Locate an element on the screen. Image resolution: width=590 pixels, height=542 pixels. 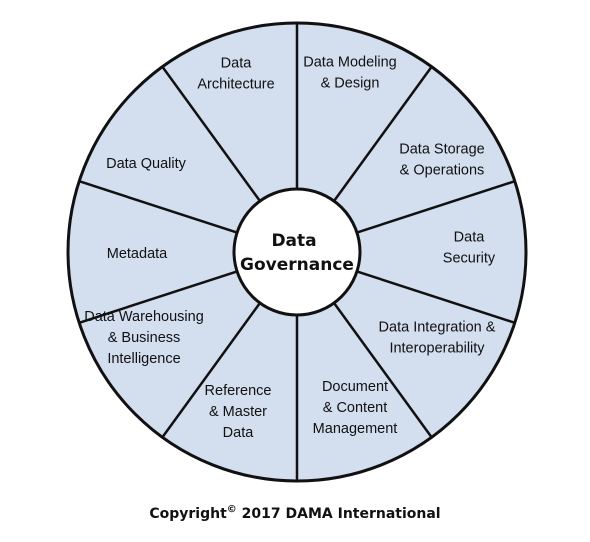
segment-label-reference-master-data: Reference & Master Data is located at coordinates (238, 412).